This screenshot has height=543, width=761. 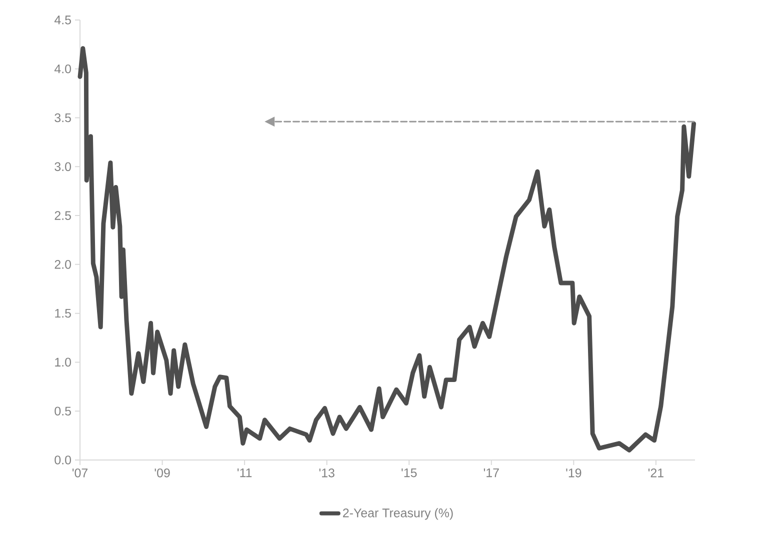 What do you see at coordinates (63, 460) in the screenshot?
I see `y-tick-label: 0.0` at bounding box center [63, 460].